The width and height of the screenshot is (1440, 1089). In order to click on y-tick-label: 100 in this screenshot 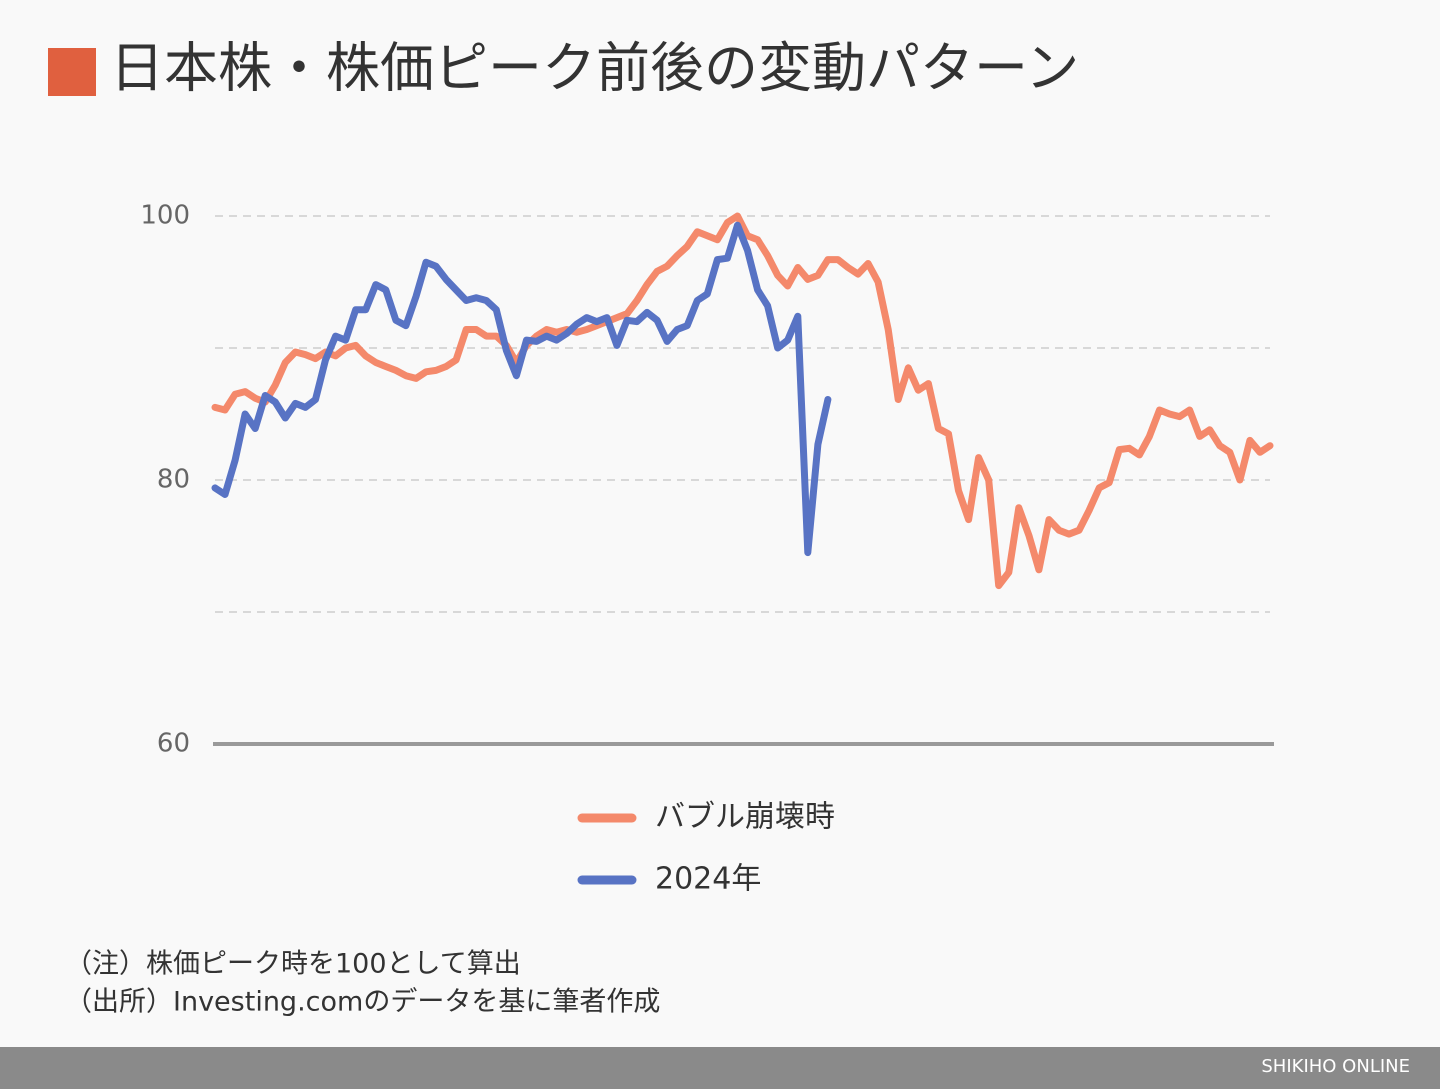, I will do `click(165, 216)`.